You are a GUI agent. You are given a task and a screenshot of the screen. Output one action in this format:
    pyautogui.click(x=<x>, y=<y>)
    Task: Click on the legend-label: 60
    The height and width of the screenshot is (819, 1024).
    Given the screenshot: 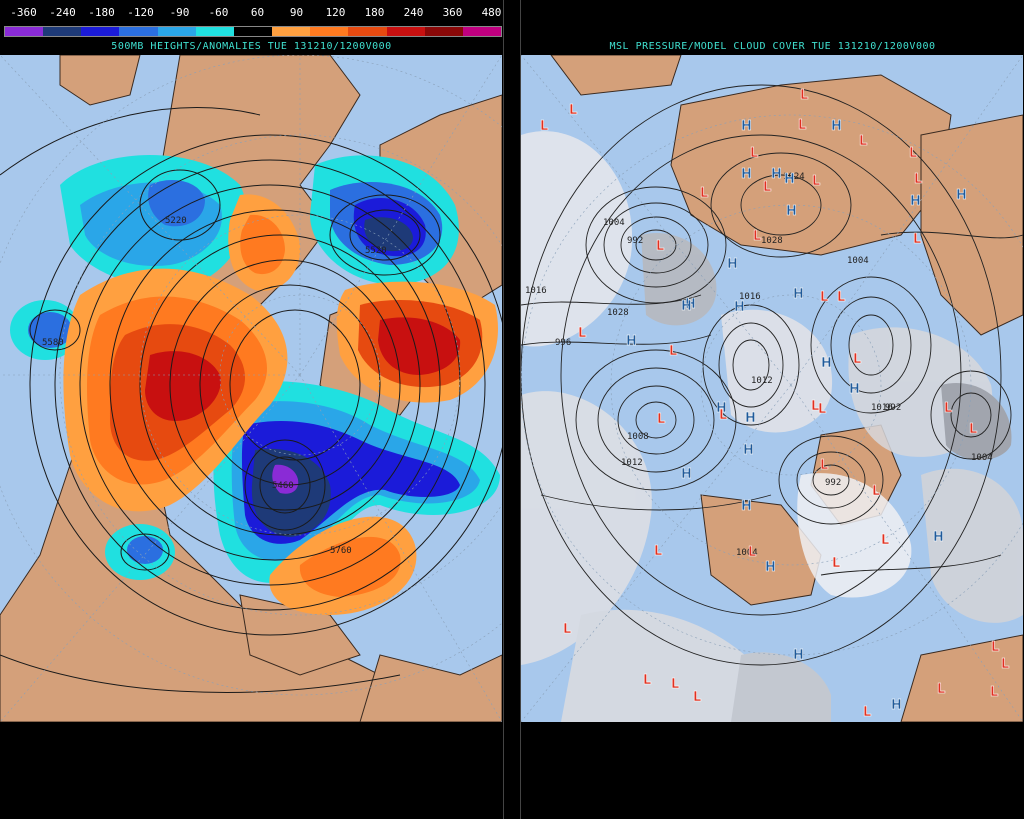 What is the action you would take?
    pyautogui.click(x=257, y=12)
    